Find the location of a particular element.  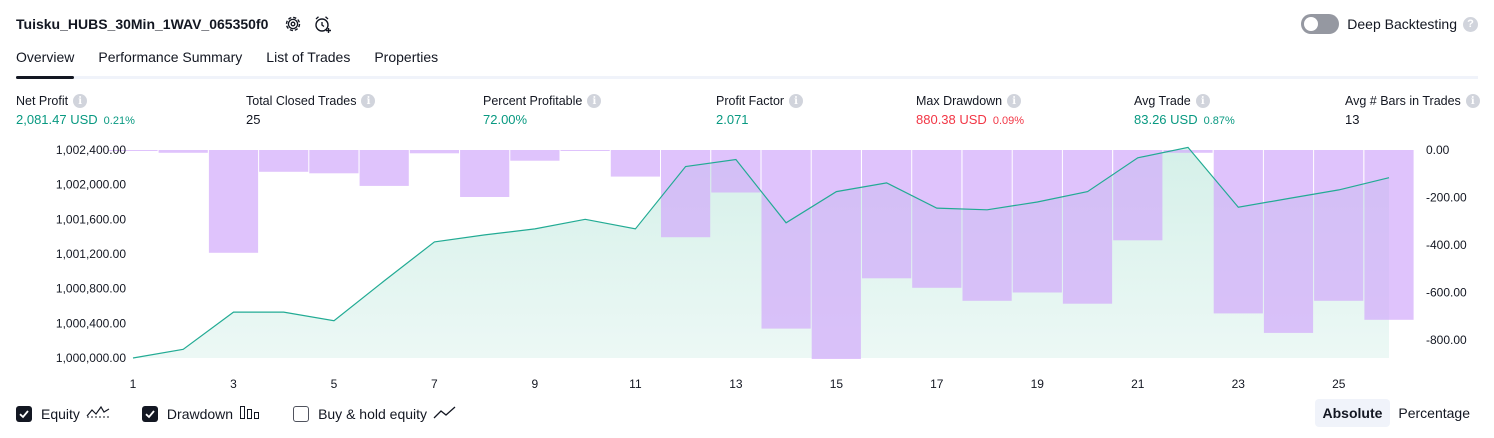

drawdown-checkbox is located at coordinates (149, 414).